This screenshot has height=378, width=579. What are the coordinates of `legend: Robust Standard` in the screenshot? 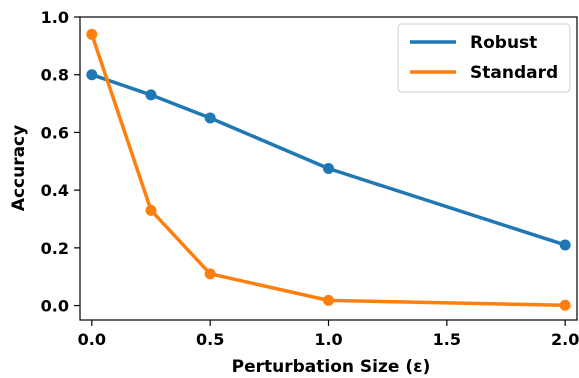 It's located at (484, 58).